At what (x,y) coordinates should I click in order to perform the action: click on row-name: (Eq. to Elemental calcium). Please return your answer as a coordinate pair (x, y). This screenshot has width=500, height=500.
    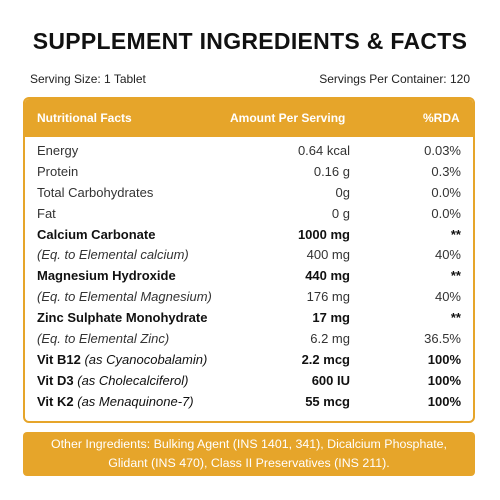
    Looking at the image, I should click on (113, 255).